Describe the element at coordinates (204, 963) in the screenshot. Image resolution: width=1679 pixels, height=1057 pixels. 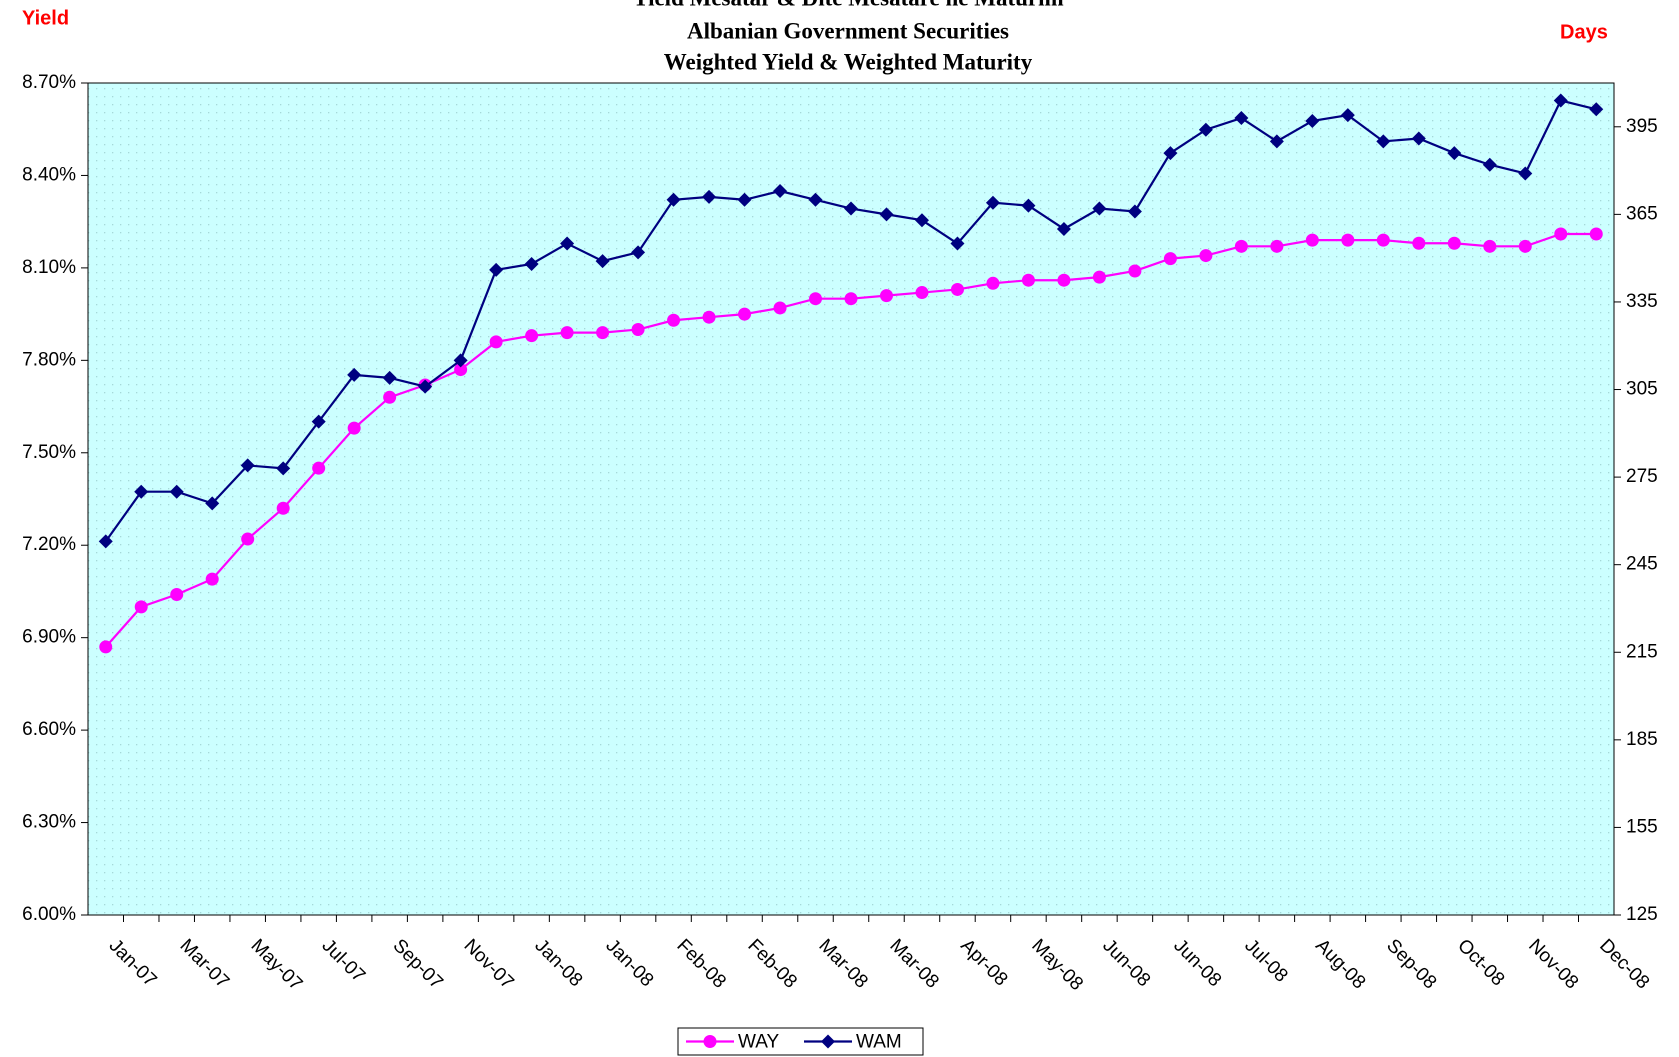
I see `x-tick-label: Mar-07` at that location.